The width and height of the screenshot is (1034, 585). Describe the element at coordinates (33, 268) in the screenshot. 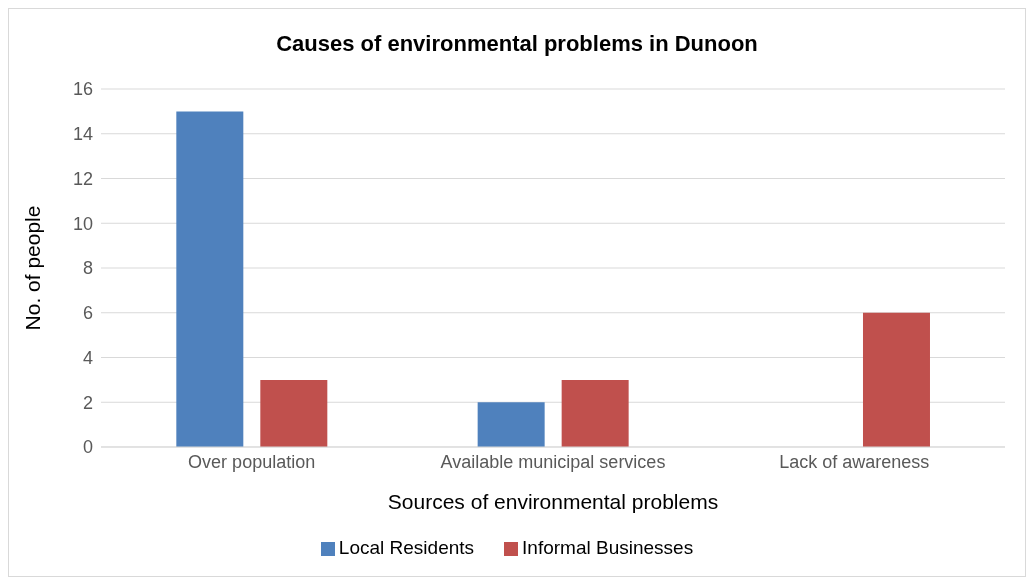

I see `y-axis-title: No. of people` at that location.